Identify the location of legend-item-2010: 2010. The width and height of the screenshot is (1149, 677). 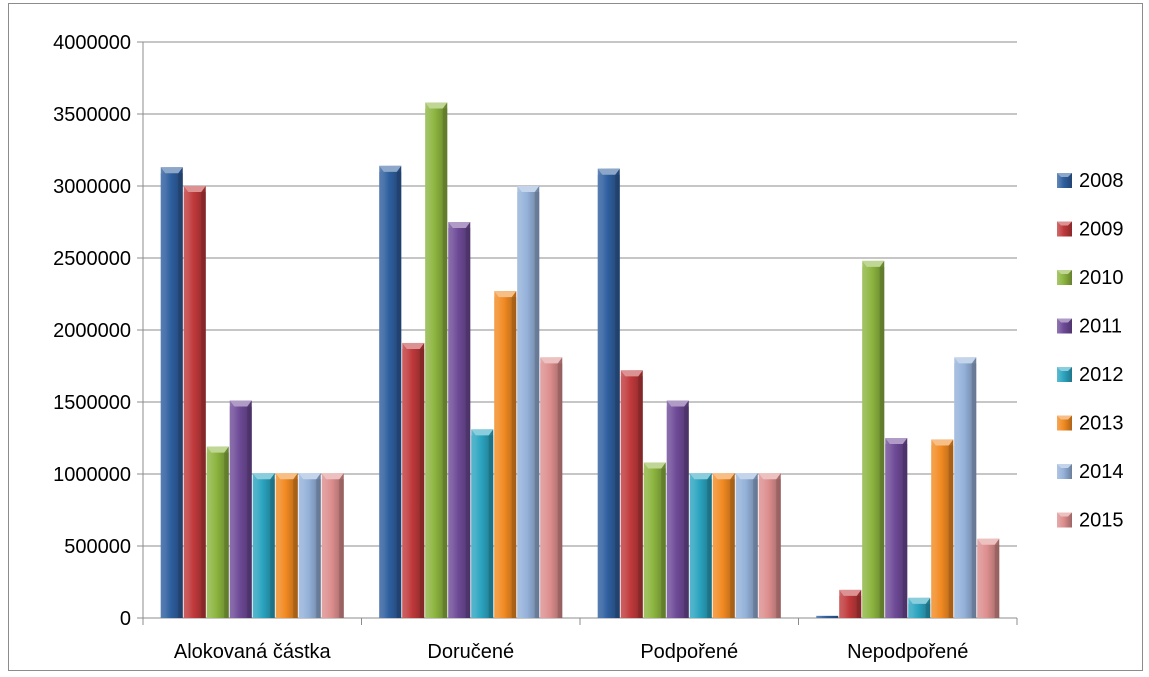
(1090, 278).